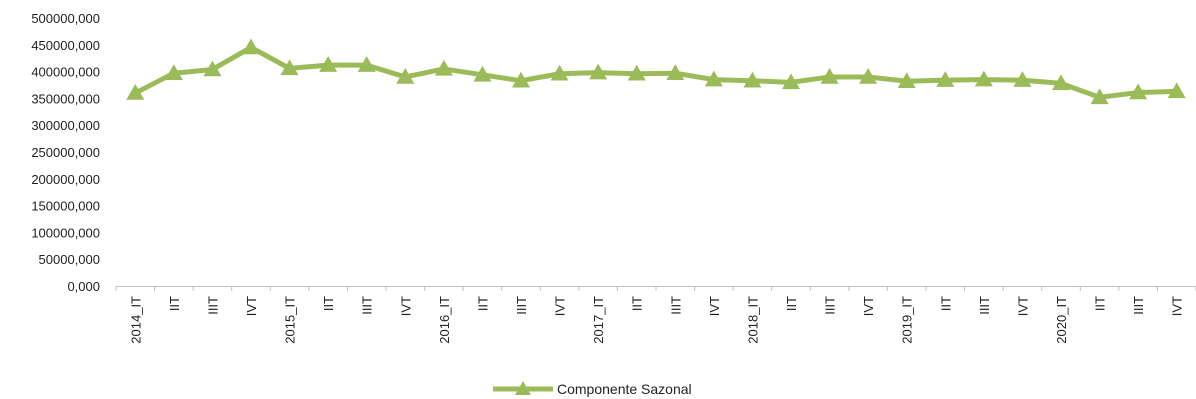 The height and width of the screenshot is (399, 1196). What do you see at coordinates (83, 286) in the screenshot?
I see `y-tick-label: 0,000` at bounding box center [83, 286].